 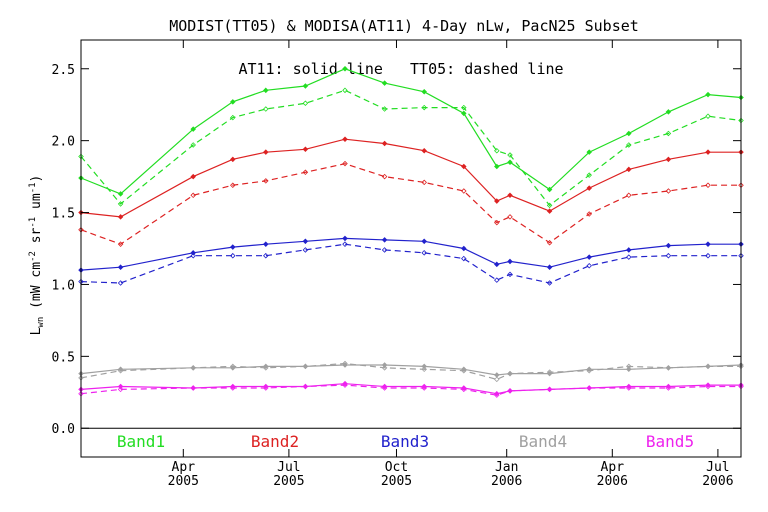 I want to click on band4-dashed-line, so click(x=410, y=371).